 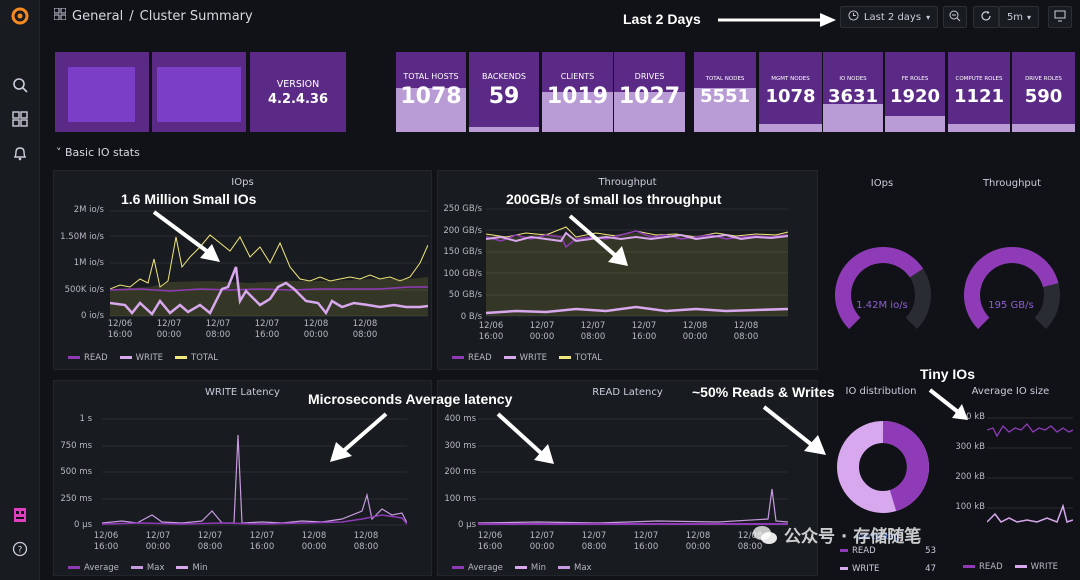 What do you see at coordinates (1010, 567) in the screenshot?
I see `avg-io-size-legend: READ WRITE` at bounding box center [1010, 567].